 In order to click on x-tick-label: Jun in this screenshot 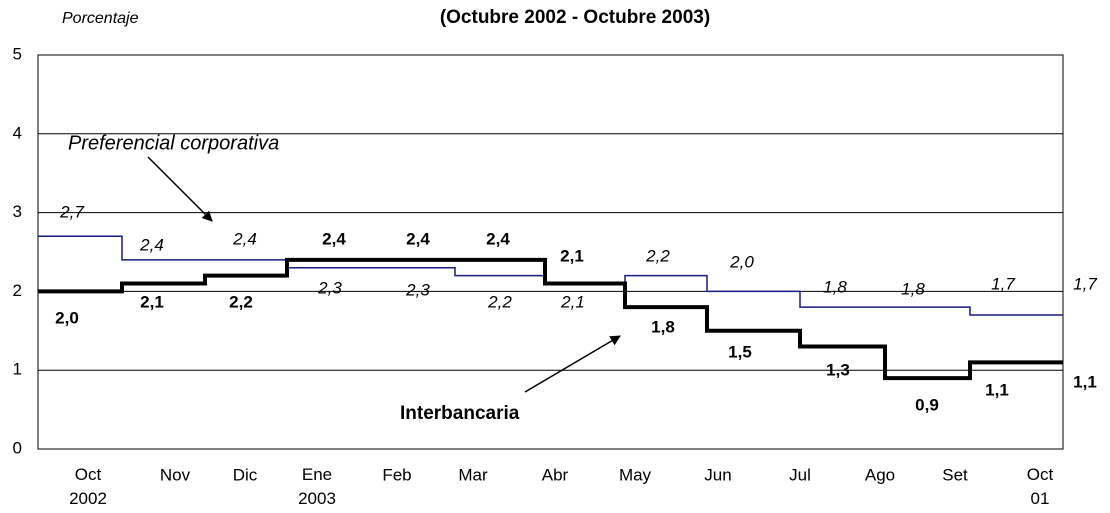, I will do `click(717, 474)`.